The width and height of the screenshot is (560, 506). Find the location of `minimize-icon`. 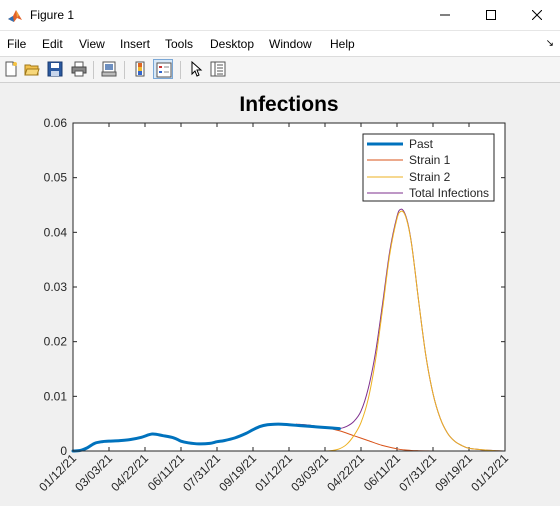

minimize-icon is located at coordinates (445, 15).